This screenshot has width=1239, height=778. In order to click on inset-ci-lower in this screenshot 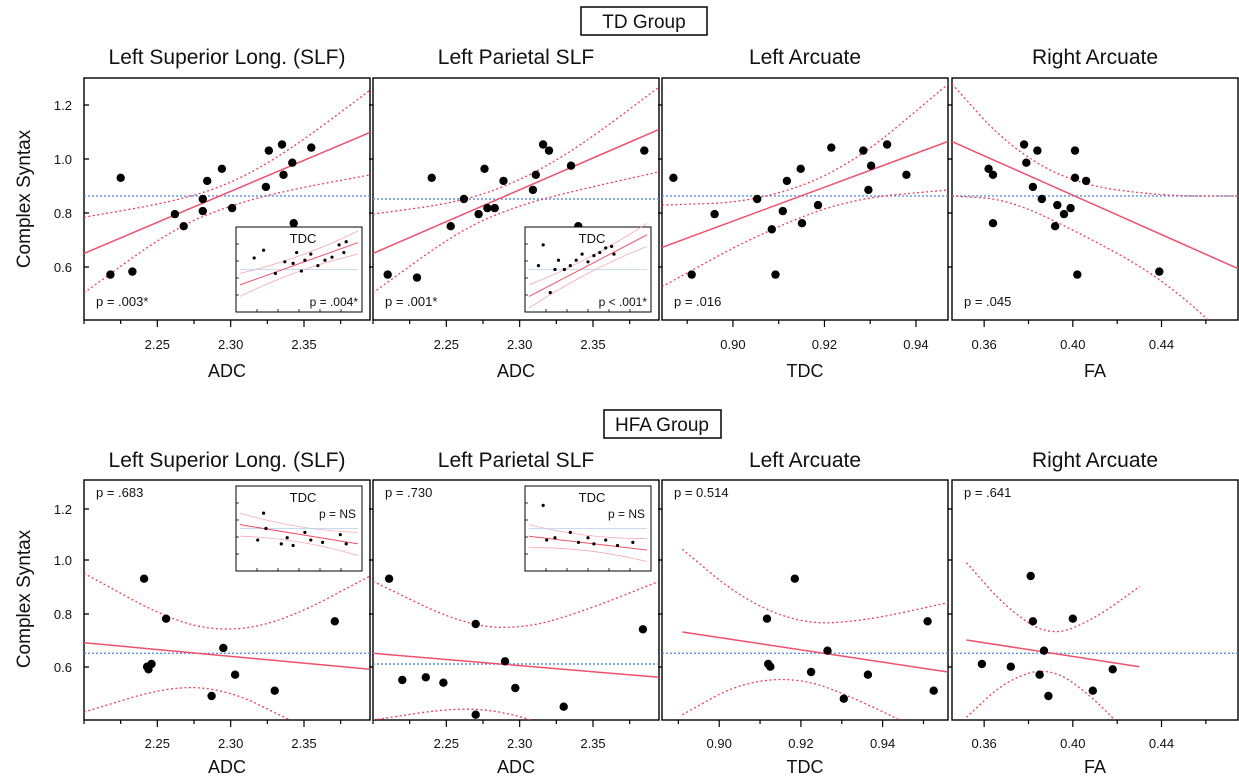, I will do `click(299, 275)`.